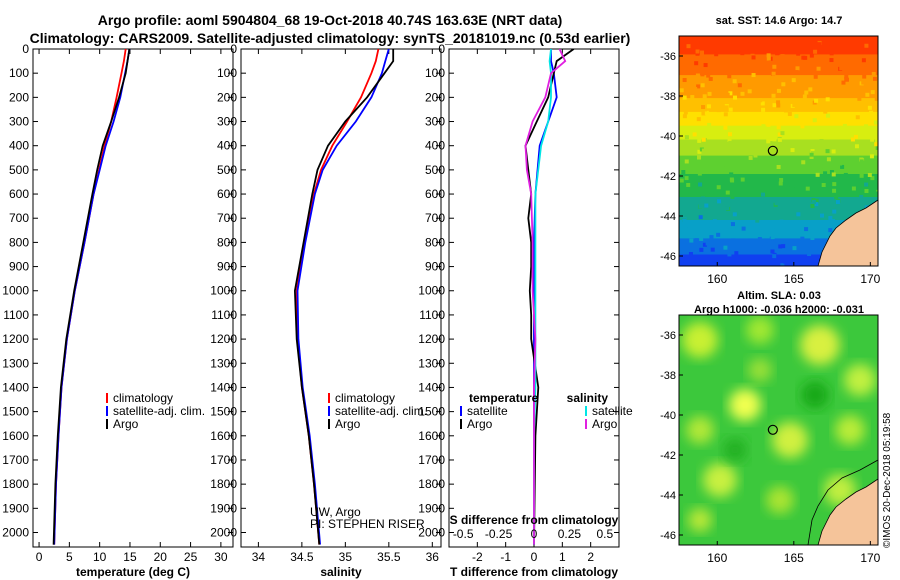  Describe the element at coordinates (668, 217) in the screenshot. I see `sst-lat-label: -44` at that location.